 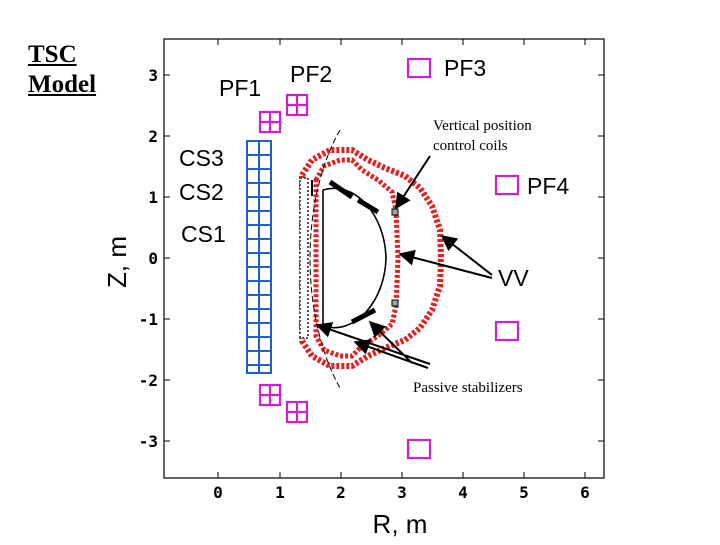 What do you see at coordinates (465, 68) in the screenshot?
I see `pf3-label: PF3` at bounding box center [465, 68].